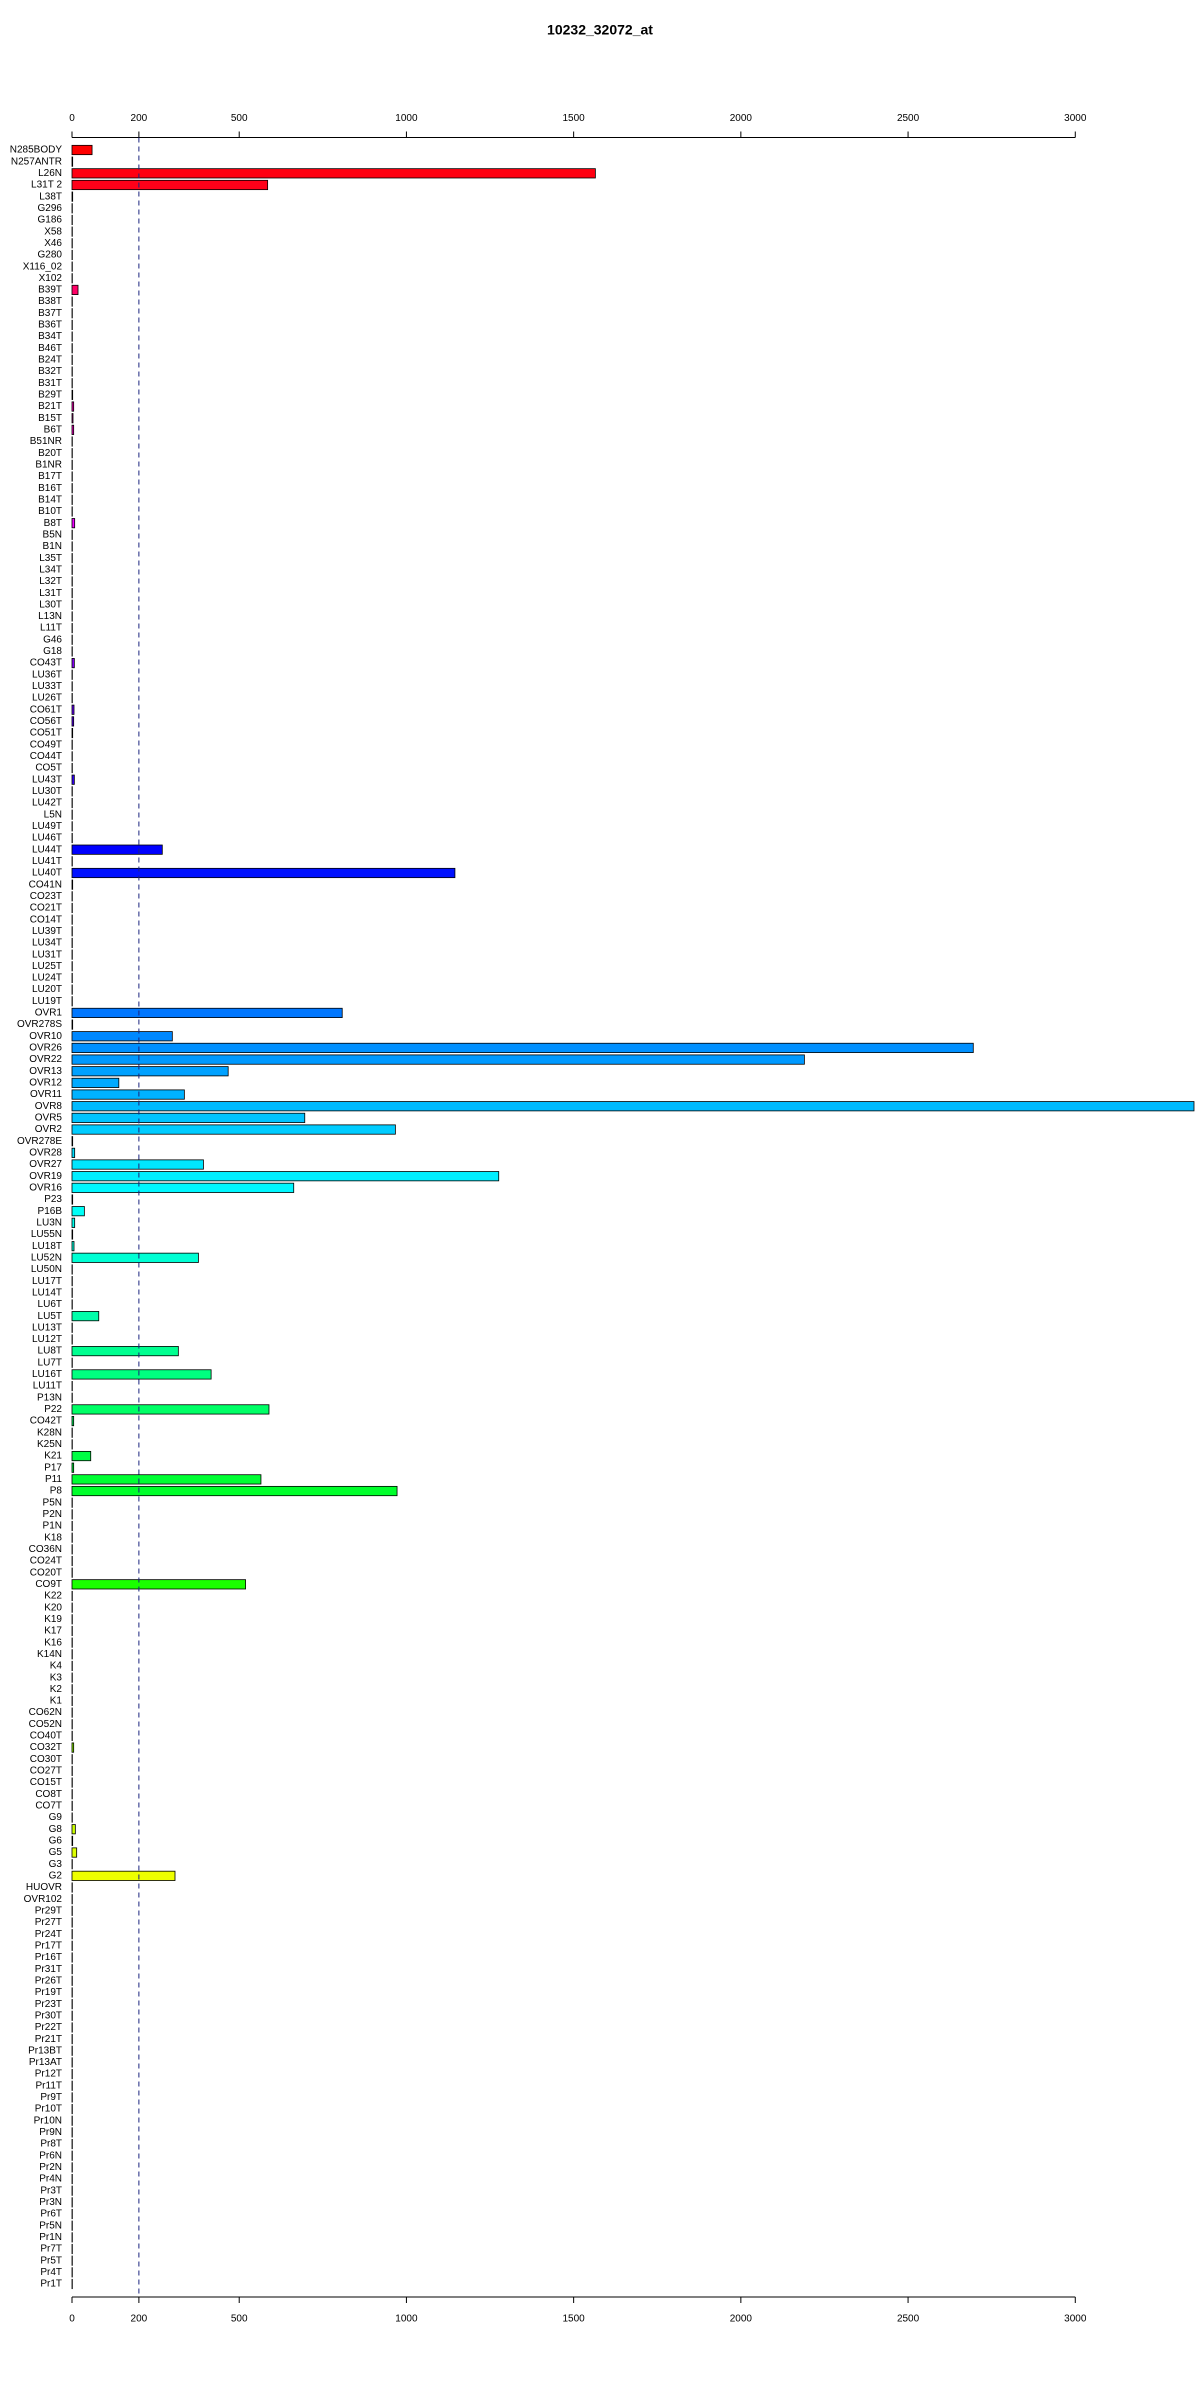 The height and width of the screenshot is (2400, 1200). What do you see at coordinates (56, 1677) in the screenshot?
I see `y-tick-label: K3` at bounding box center [56, 1677].